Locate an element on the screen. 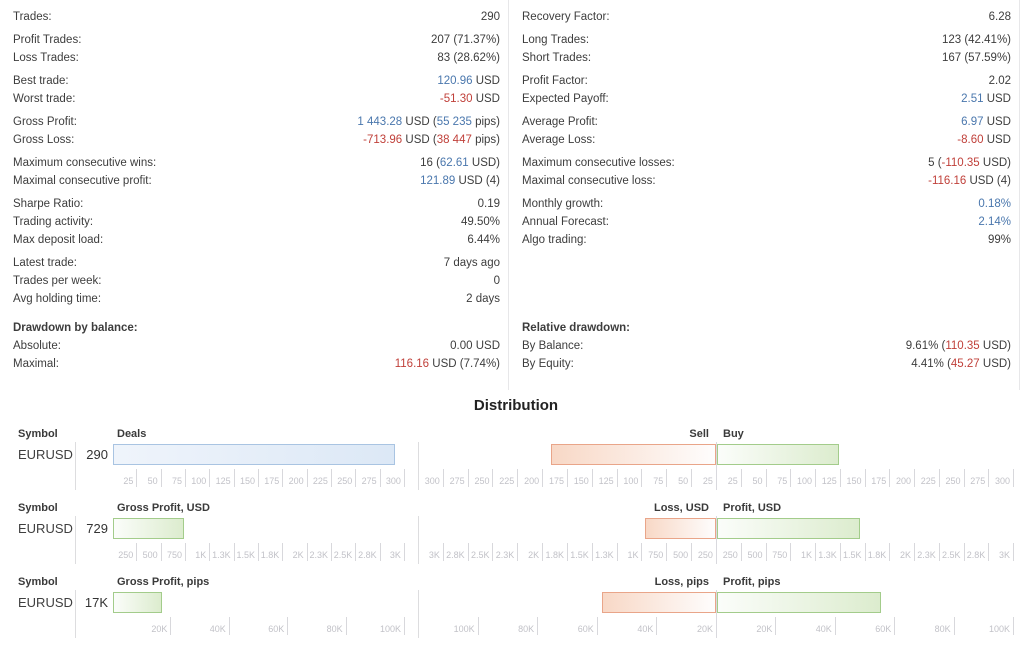 Image resolution: width=1024 pixels, height=651 pixels. stat-value: 6.97 USD is located at coordinates (986, 122).